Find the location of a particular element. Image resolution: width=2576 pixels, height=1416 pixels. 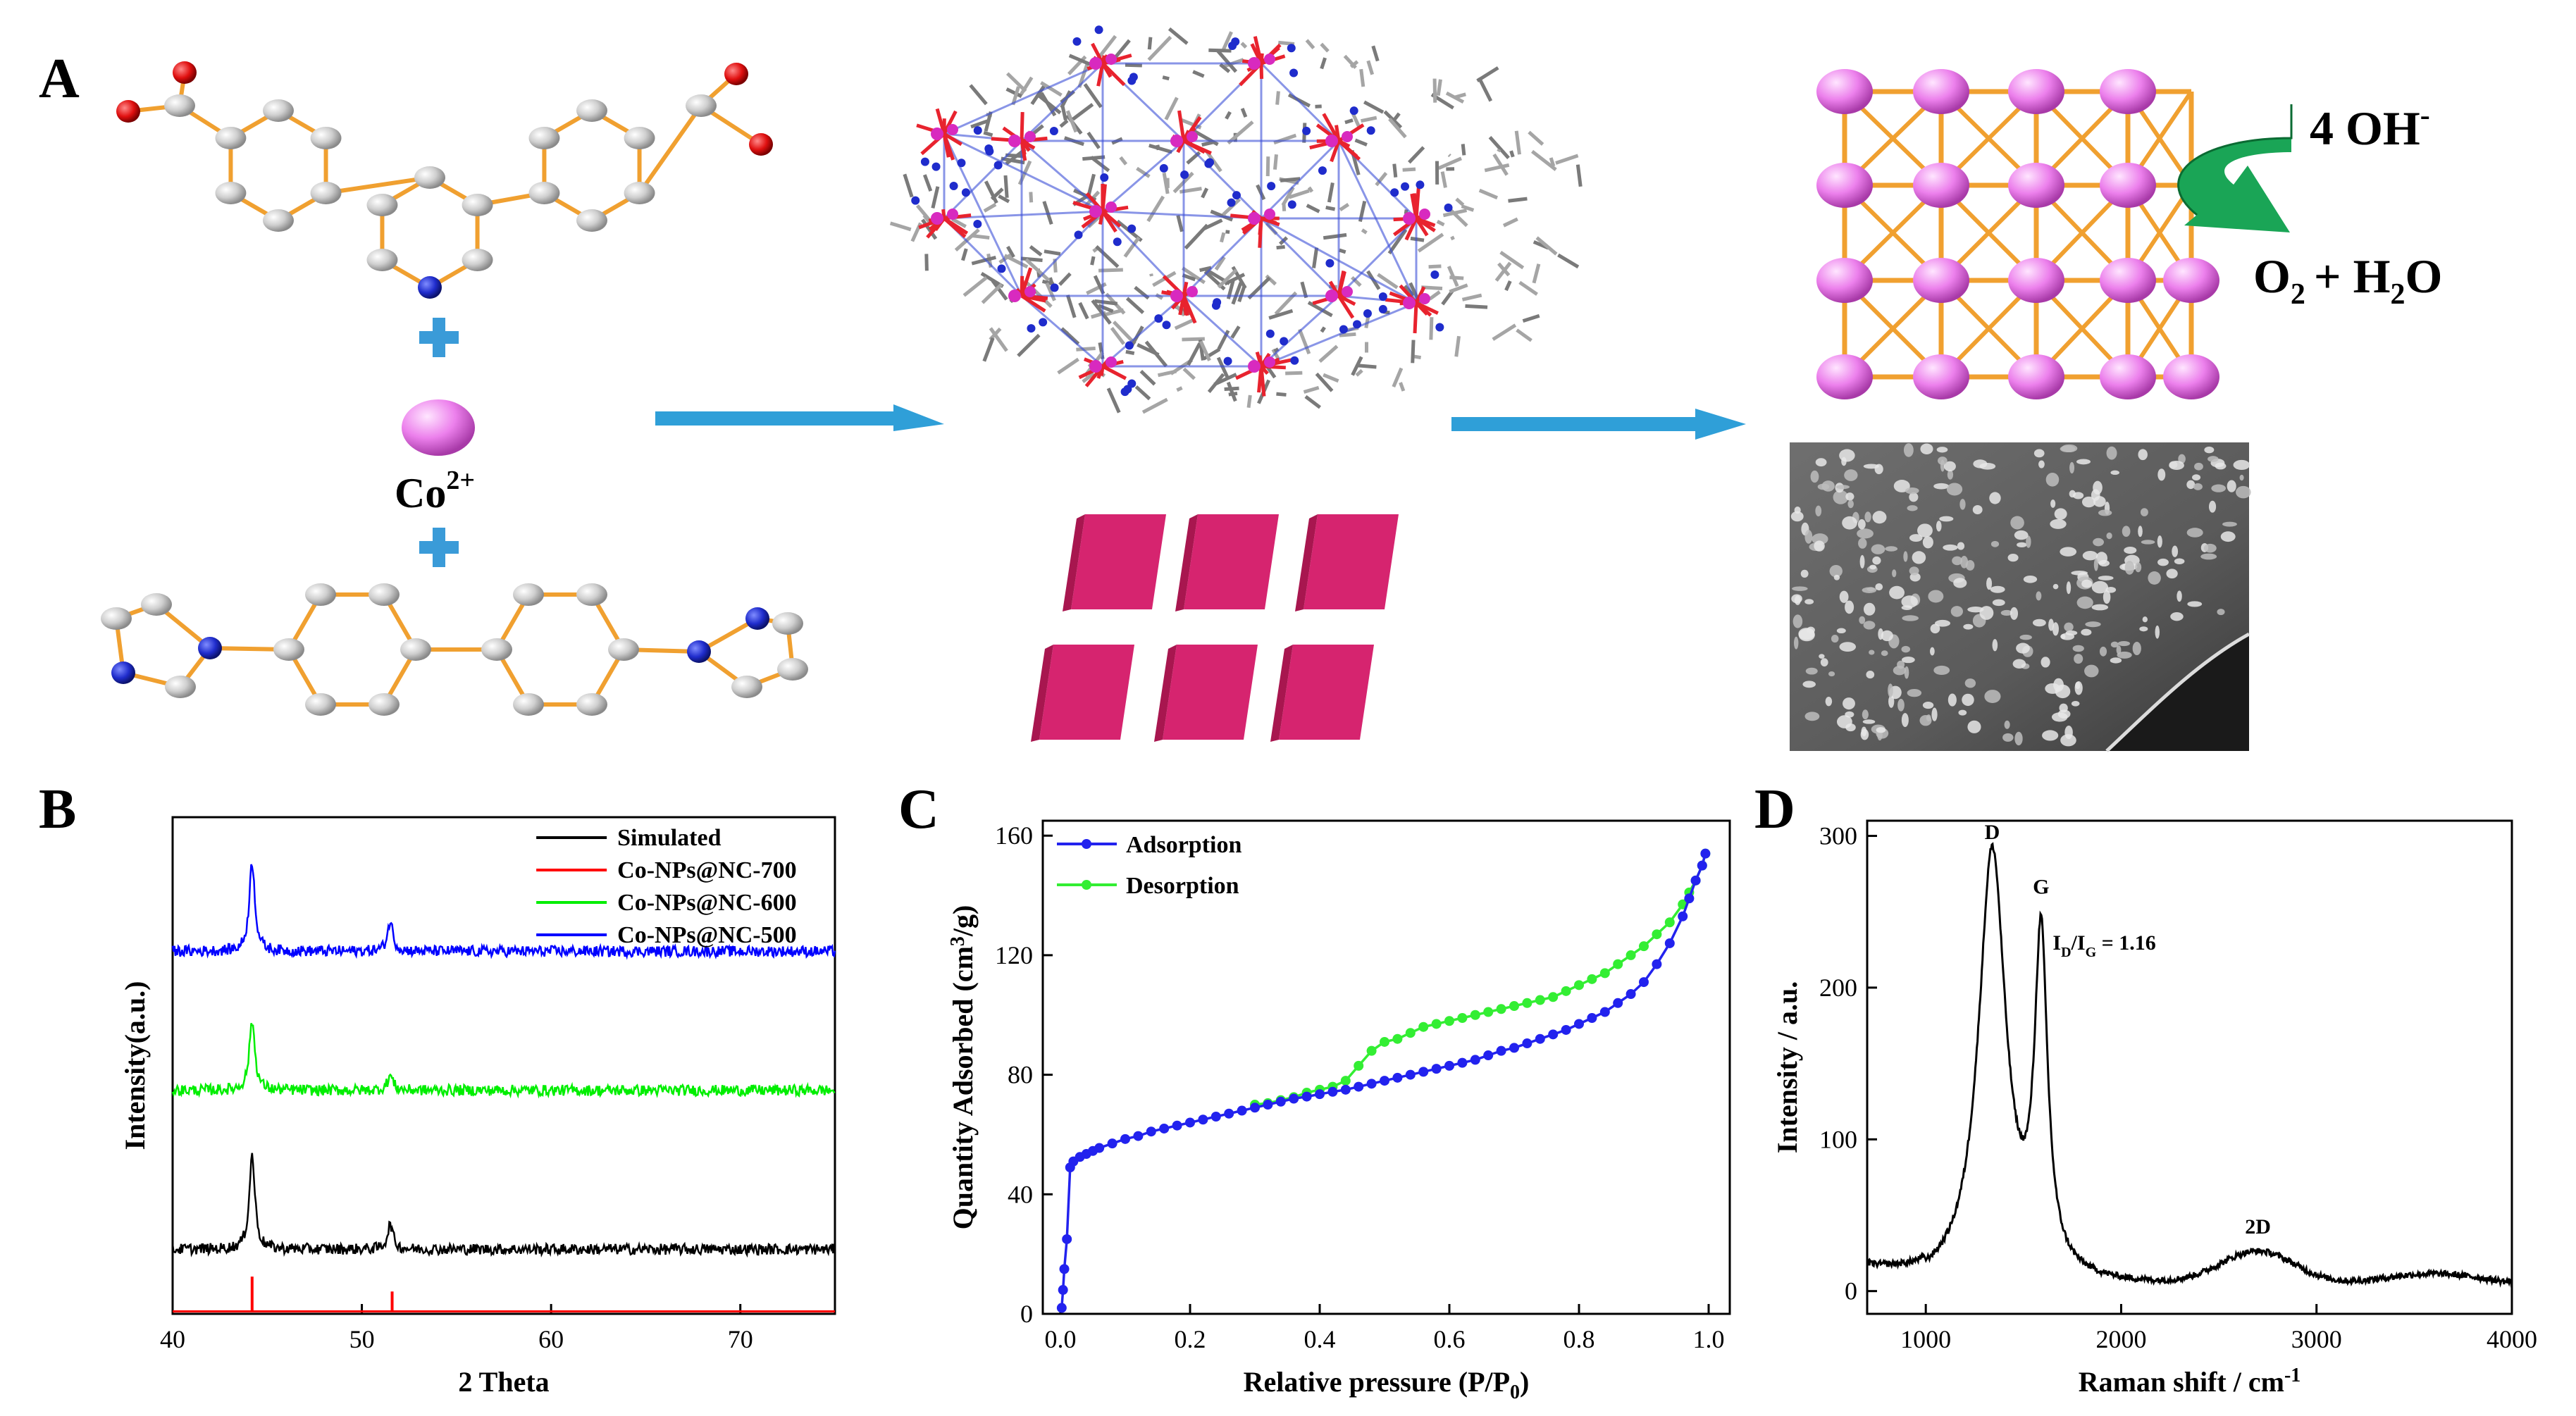

y-axis-label: Intensity(a.u.) is located at coordinates (135, 1065).